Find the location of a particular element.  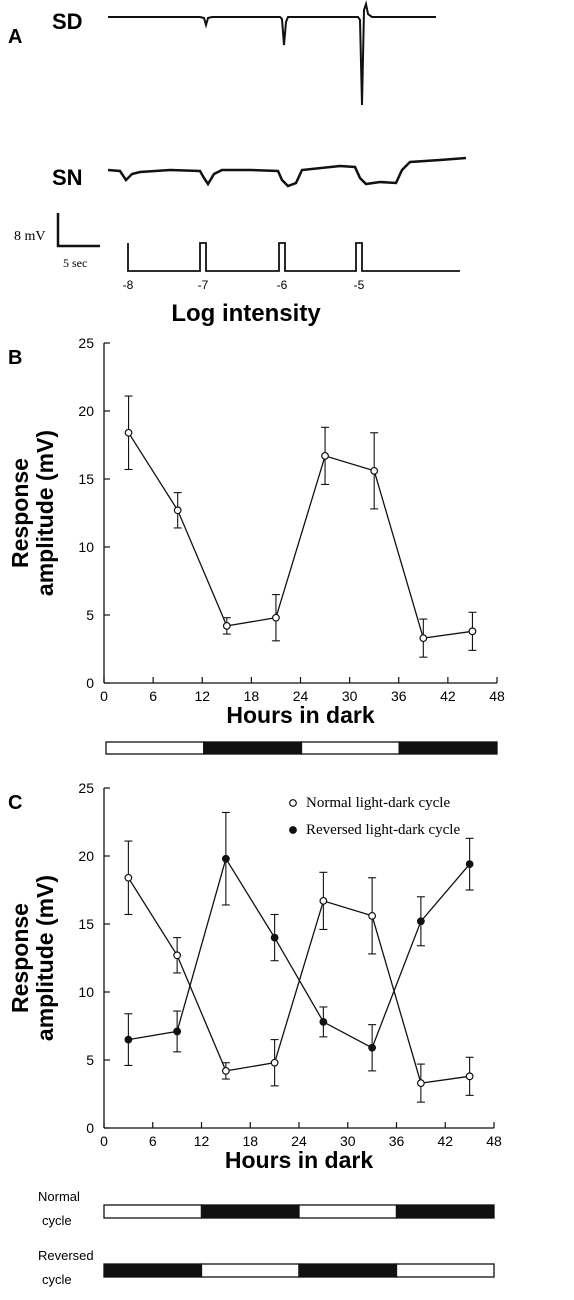

scale-time-label: 5 sec is located at coordinates (75, 263).